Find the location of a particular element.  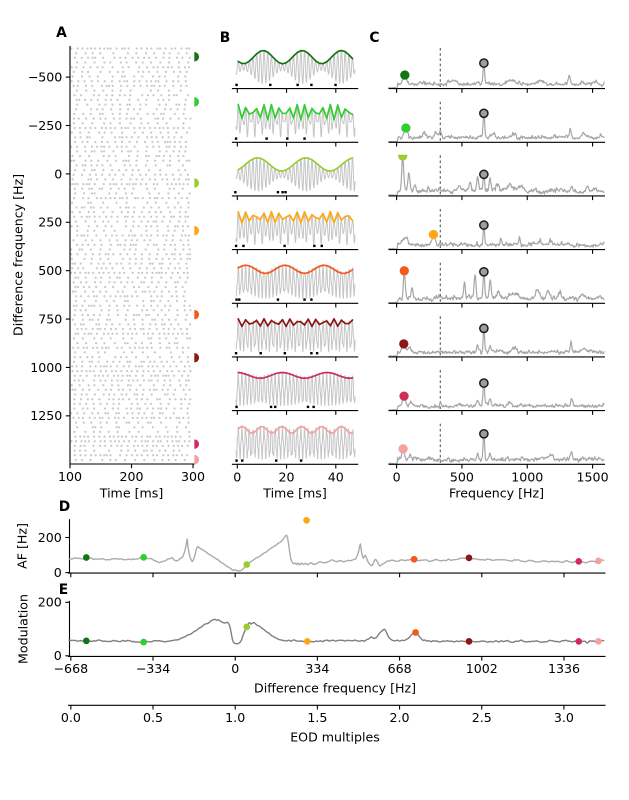

spectrum-row is located at coordinates (496, 285).